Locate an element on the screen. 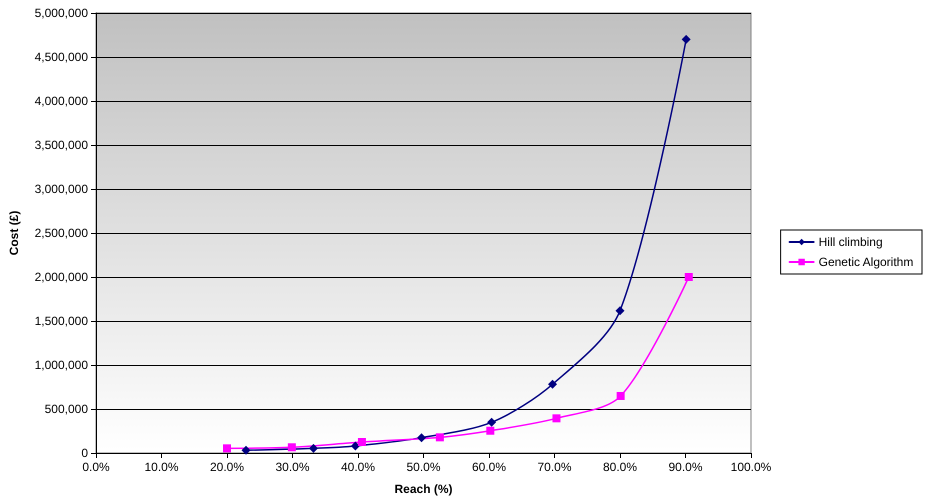 Image resolution: width=926 pixels, height=504 pixels. y-tick-label: 3,500,000 is located at coordinates (61, 145).